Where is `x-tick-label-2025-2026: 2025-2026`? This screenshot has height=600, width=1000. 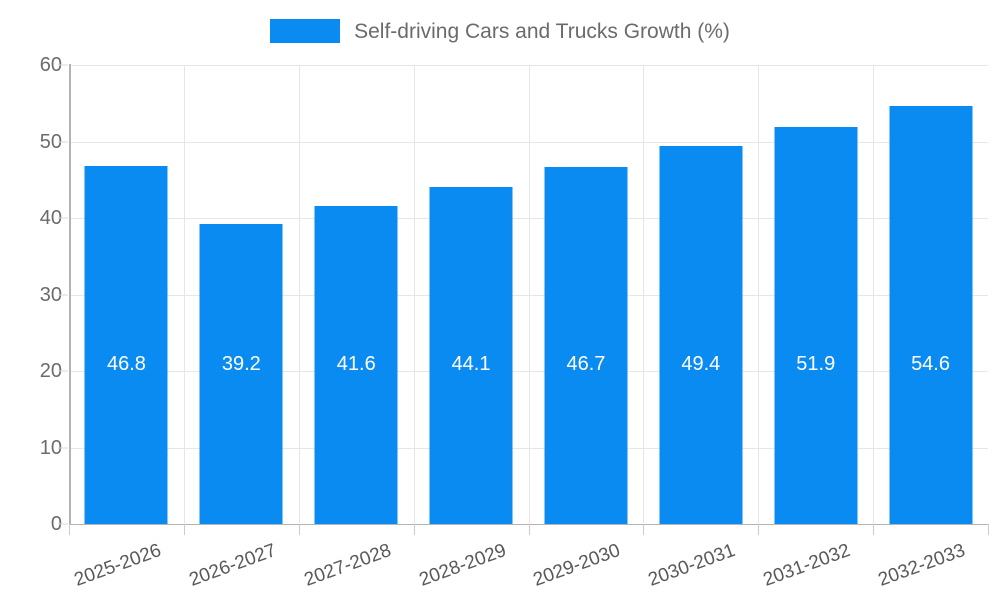 x-tick-label-2025-2026: 2025-2026 is located at coordinates (118, 565).